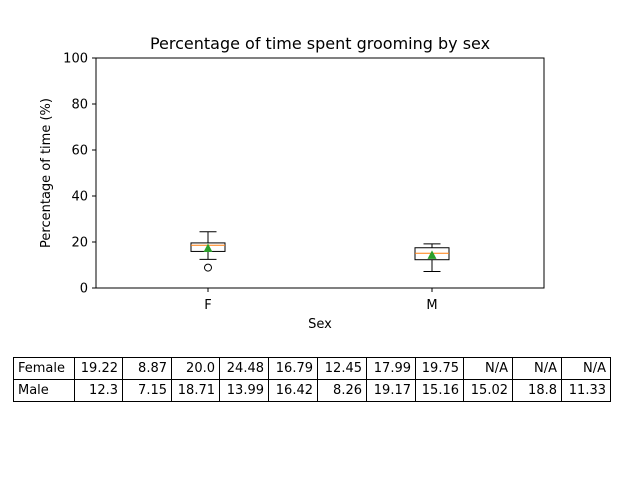  Describe the element at coordinates (439, 368) in the screenshot. I see `table-cell: 19.75` at that location.